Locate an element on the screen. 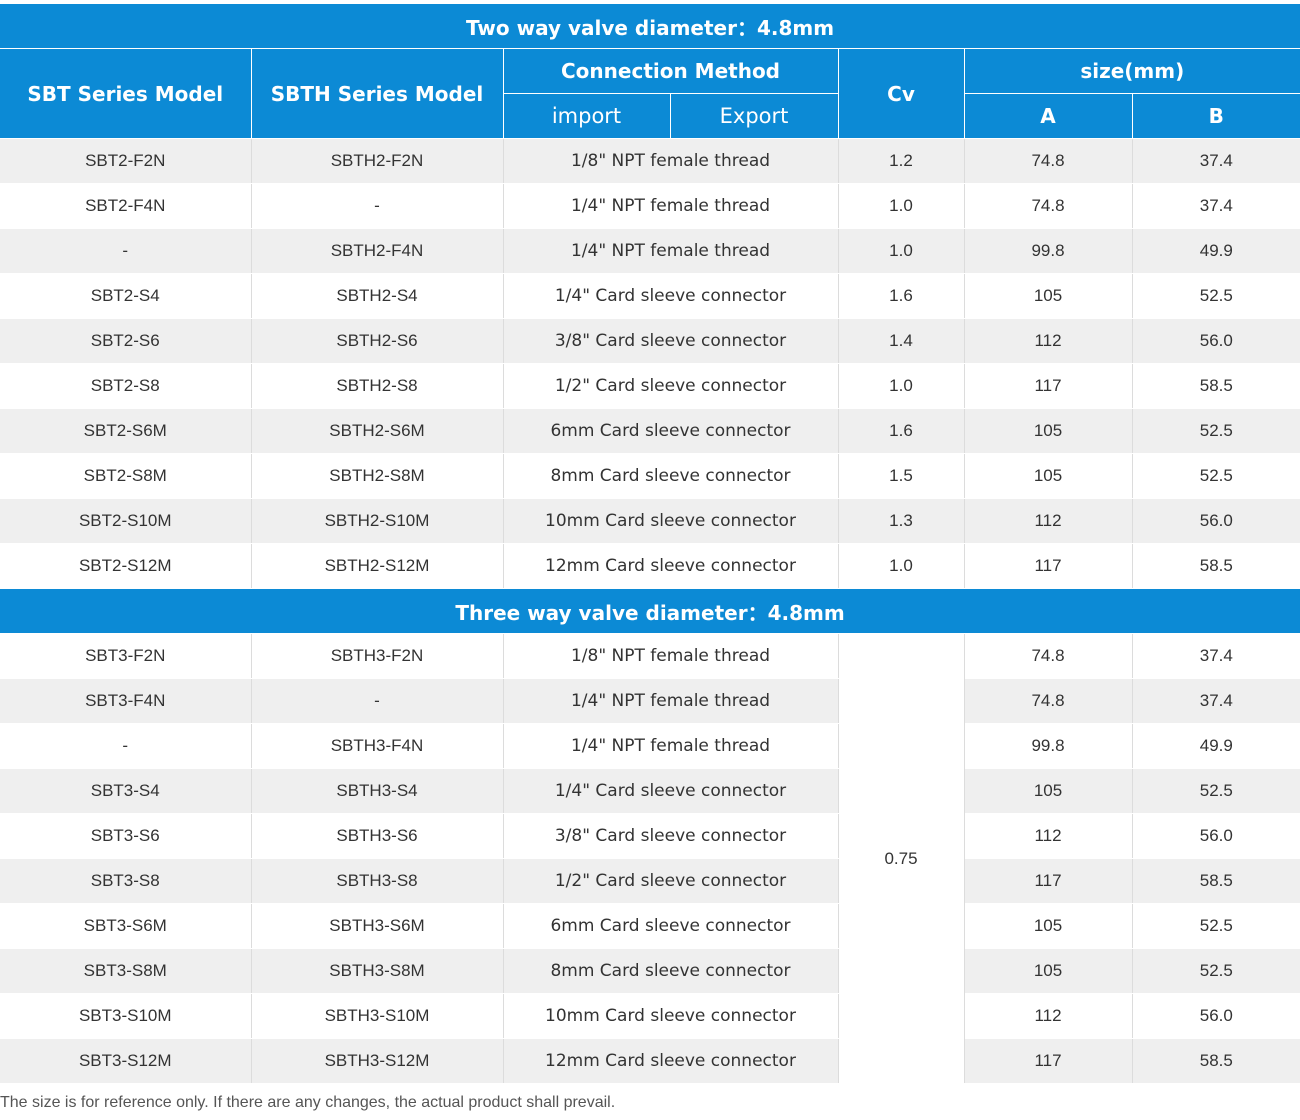  header-sbth-model: SBTH Series Model is located at coordinates (377, 93).